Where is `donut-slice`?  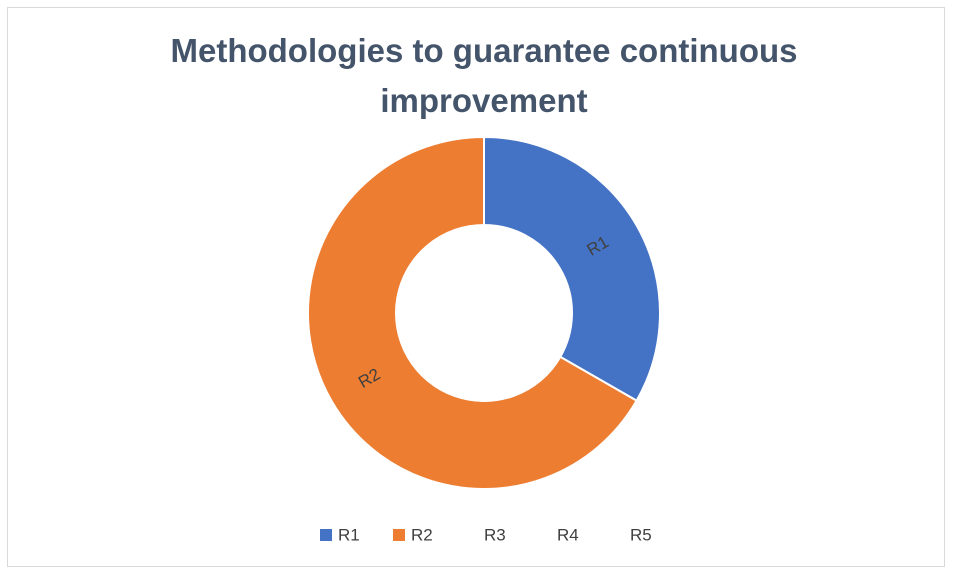
donut-slice is located at coordinates (572, 269).